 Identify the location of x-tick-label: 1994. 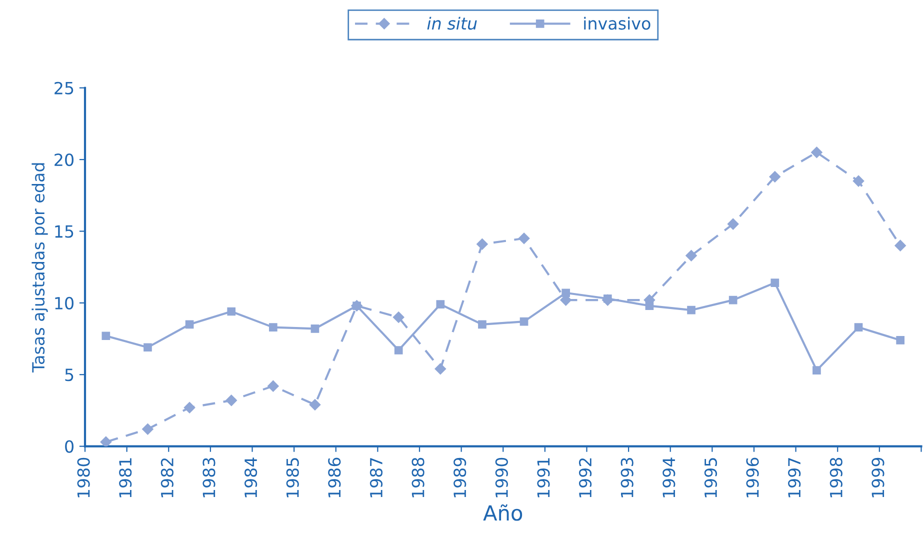
(669, 478).